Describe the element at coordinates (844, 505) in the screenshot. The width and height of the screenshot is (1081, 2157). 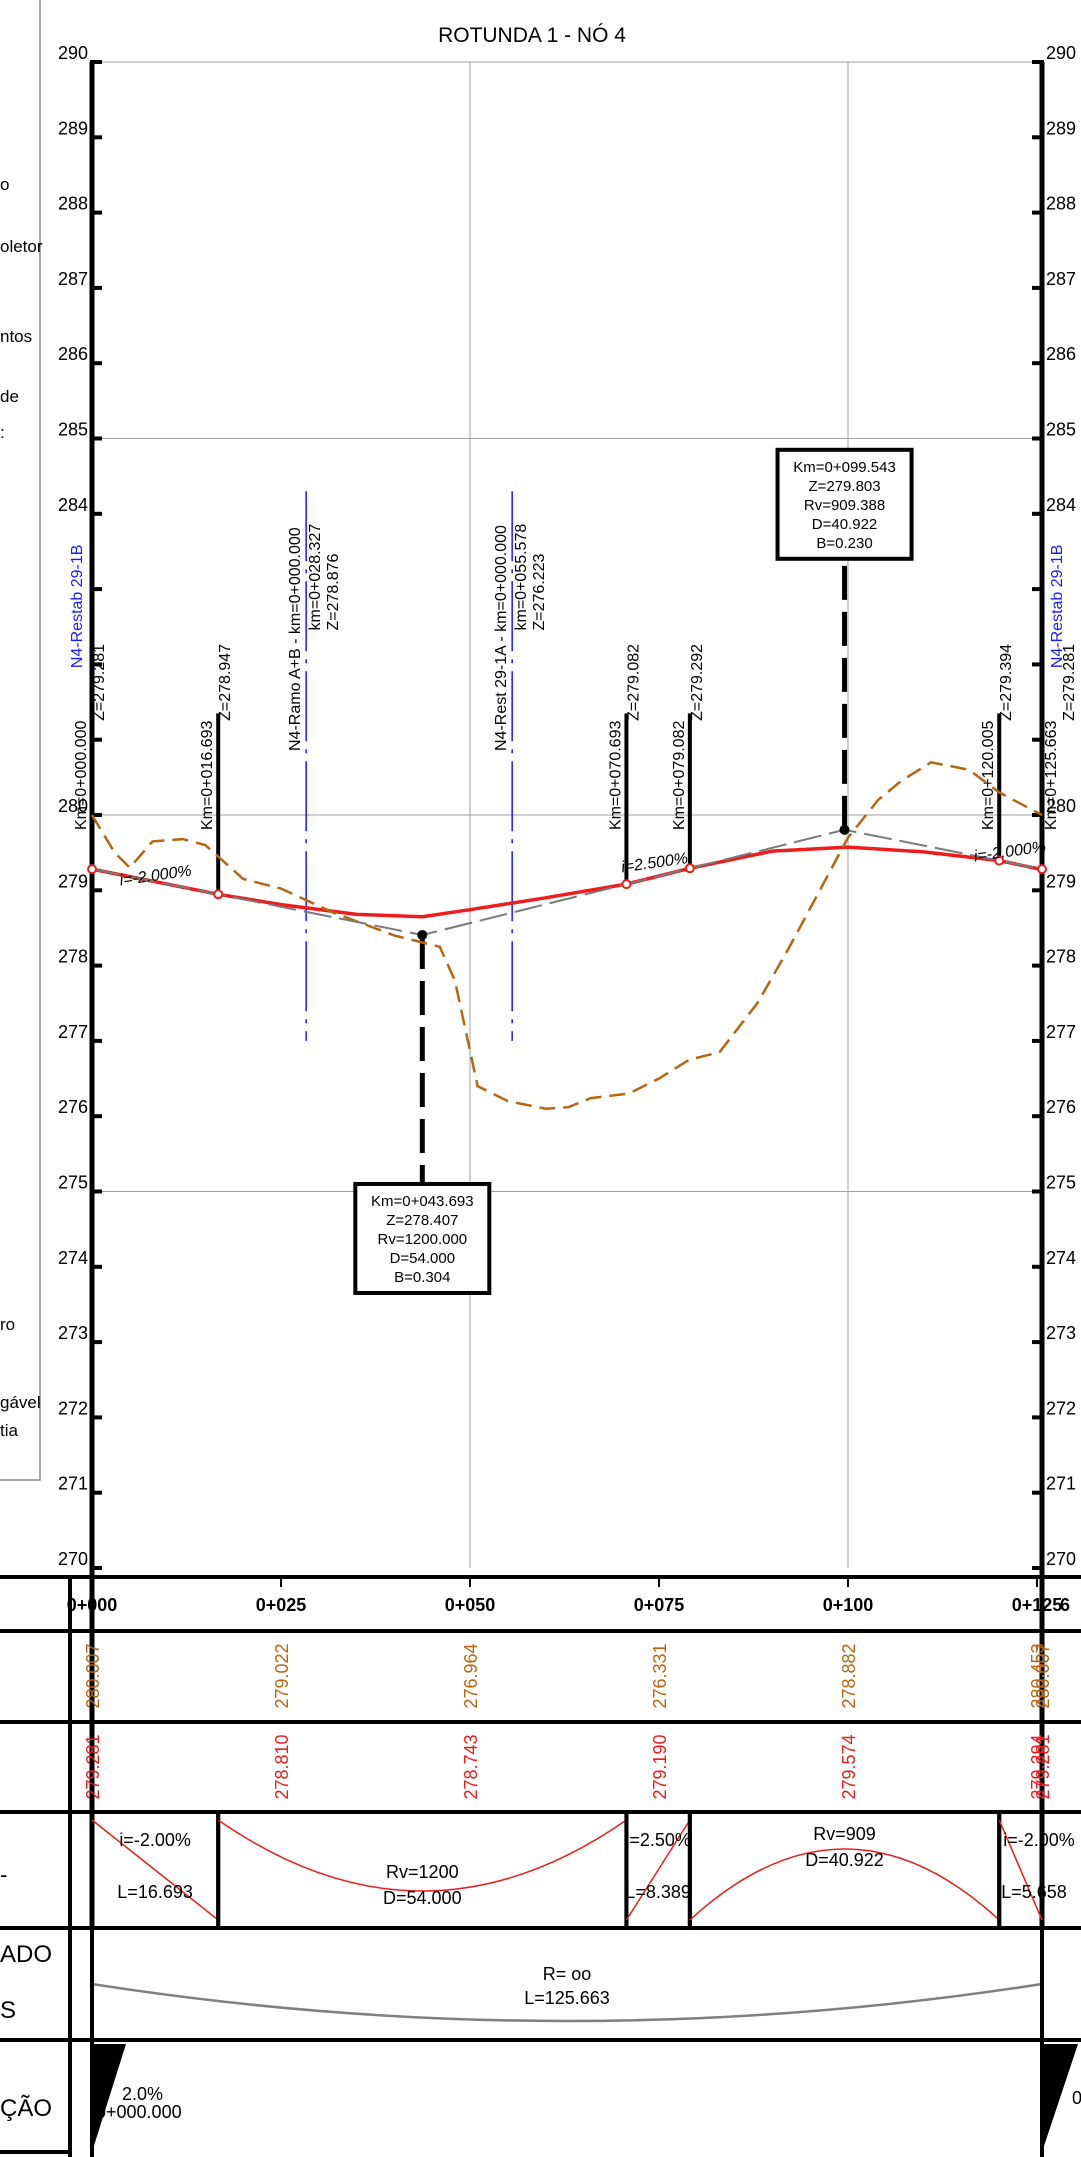
I see `vertex-box-line: Rv=909.388` at that location.